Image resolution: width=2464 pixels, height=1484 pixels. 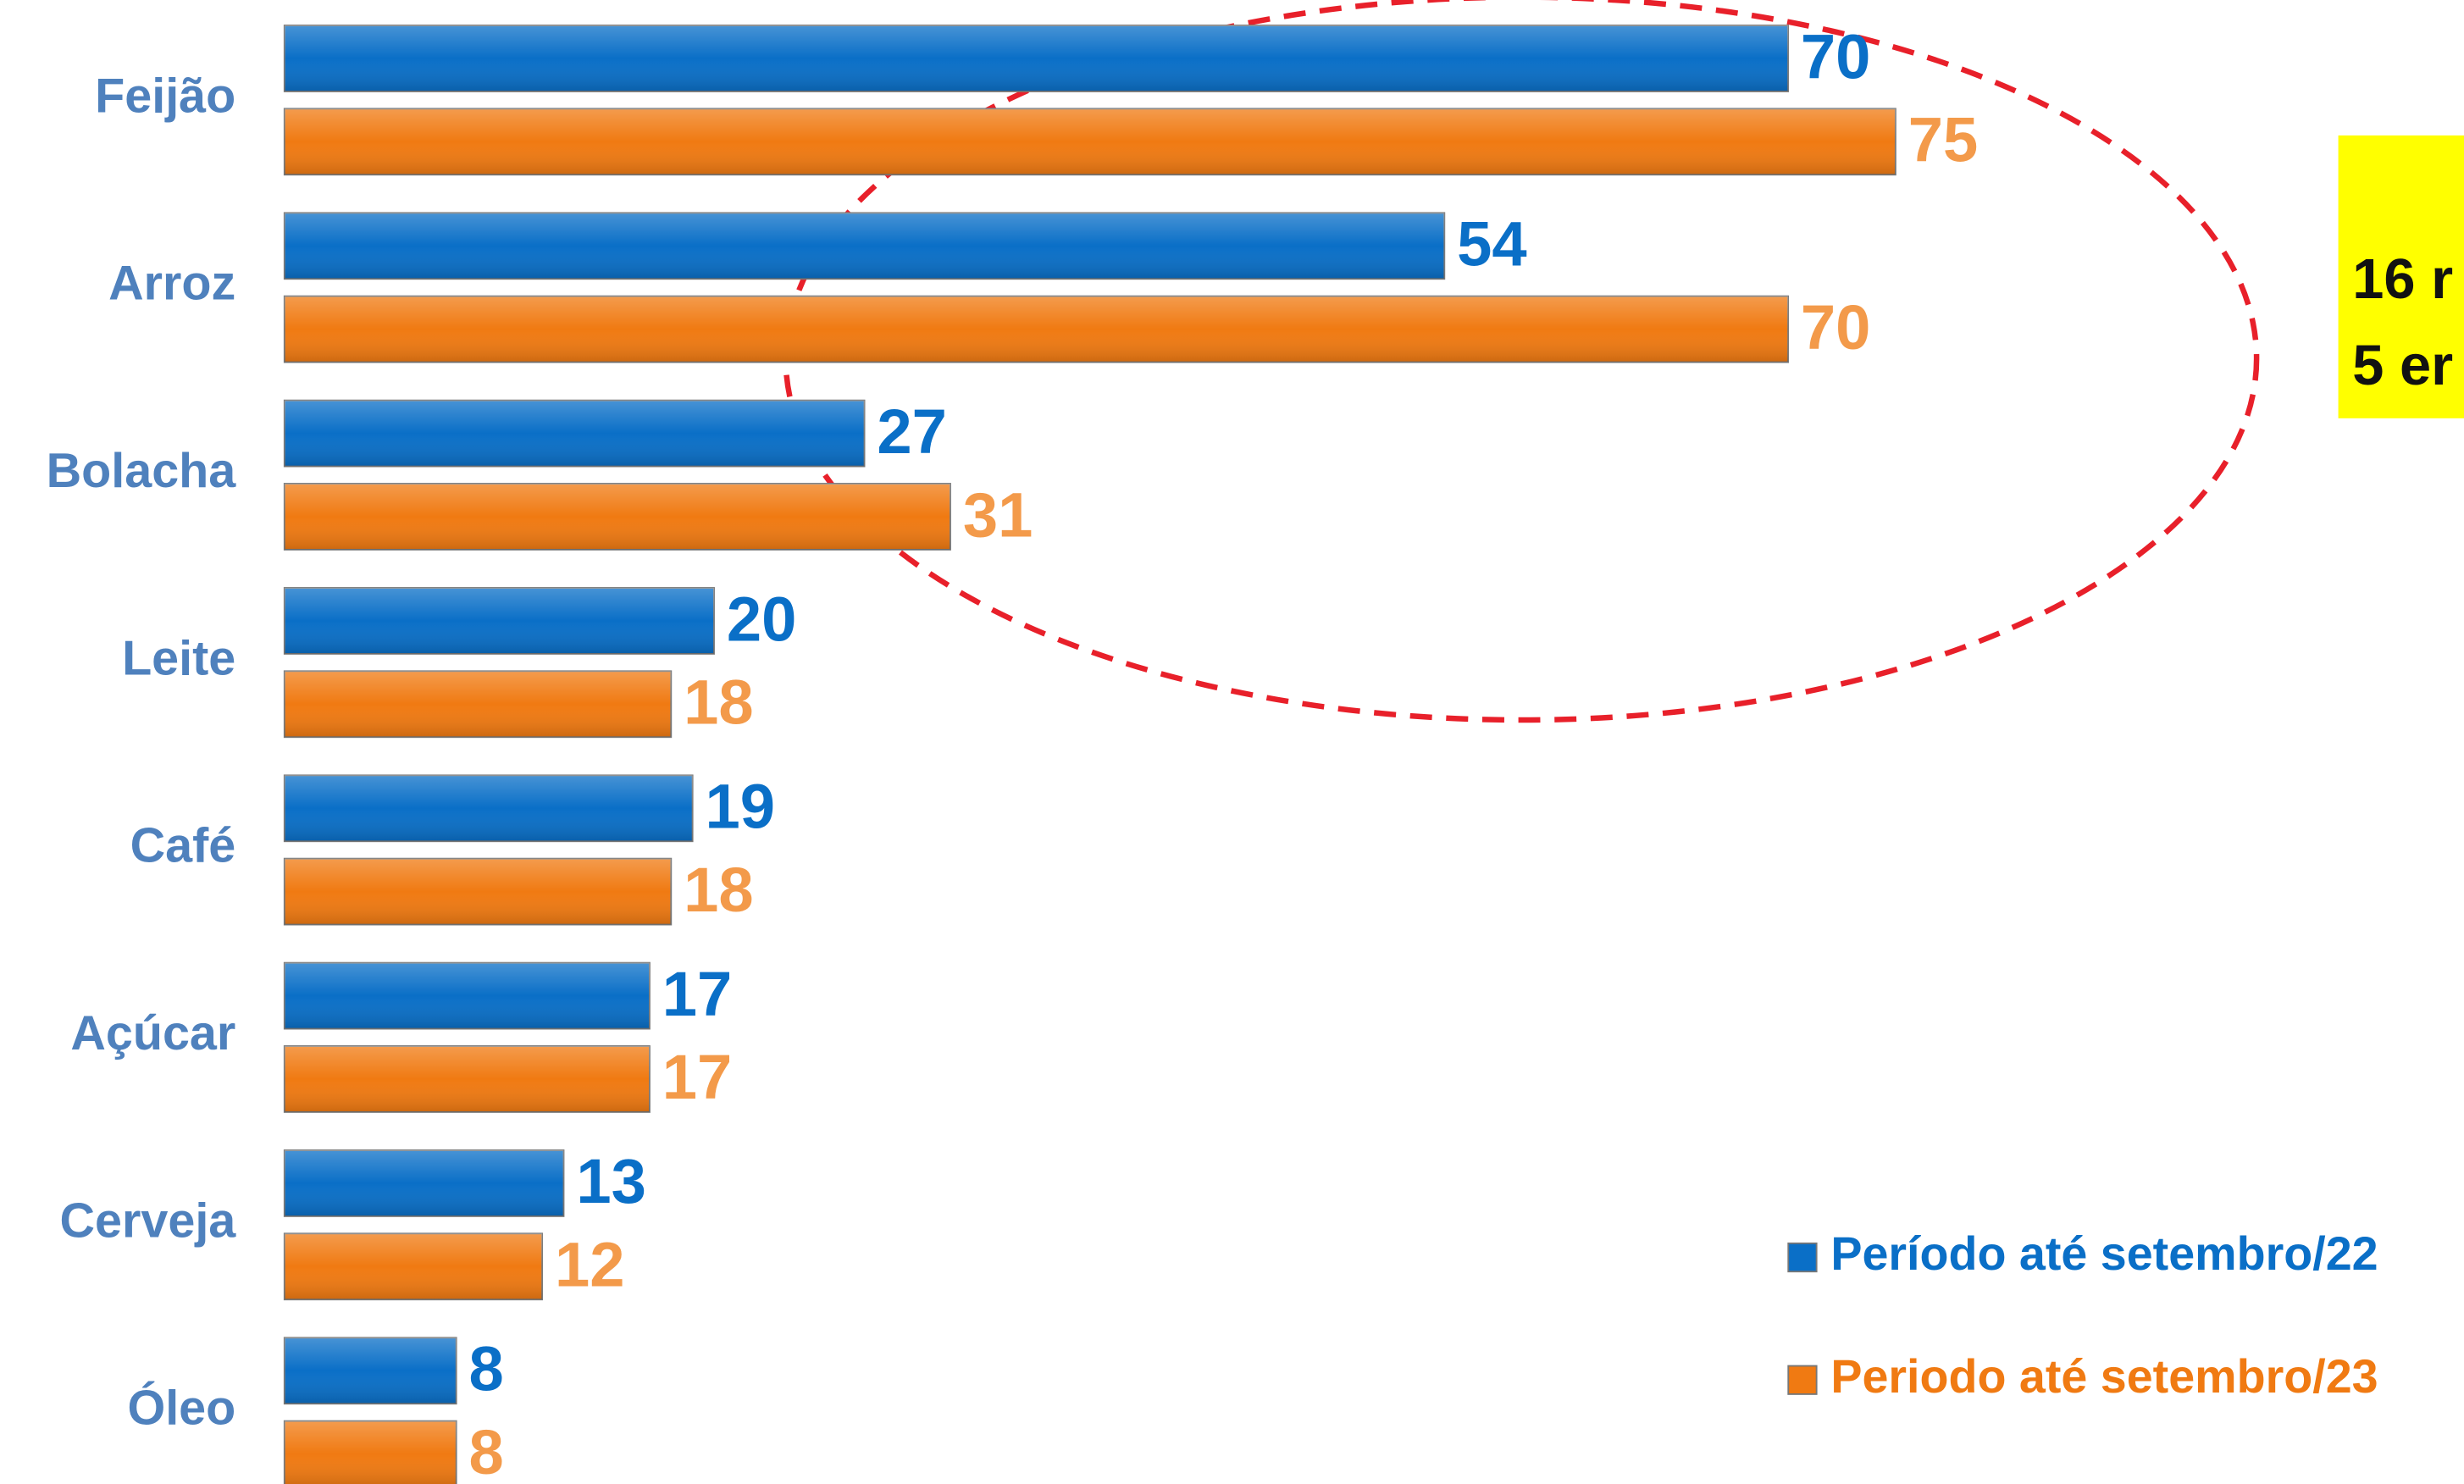 What do you see at coordinates (178, 658) in the screenshot?
I see `category-label: Leite` at bounding box center [178, 658].